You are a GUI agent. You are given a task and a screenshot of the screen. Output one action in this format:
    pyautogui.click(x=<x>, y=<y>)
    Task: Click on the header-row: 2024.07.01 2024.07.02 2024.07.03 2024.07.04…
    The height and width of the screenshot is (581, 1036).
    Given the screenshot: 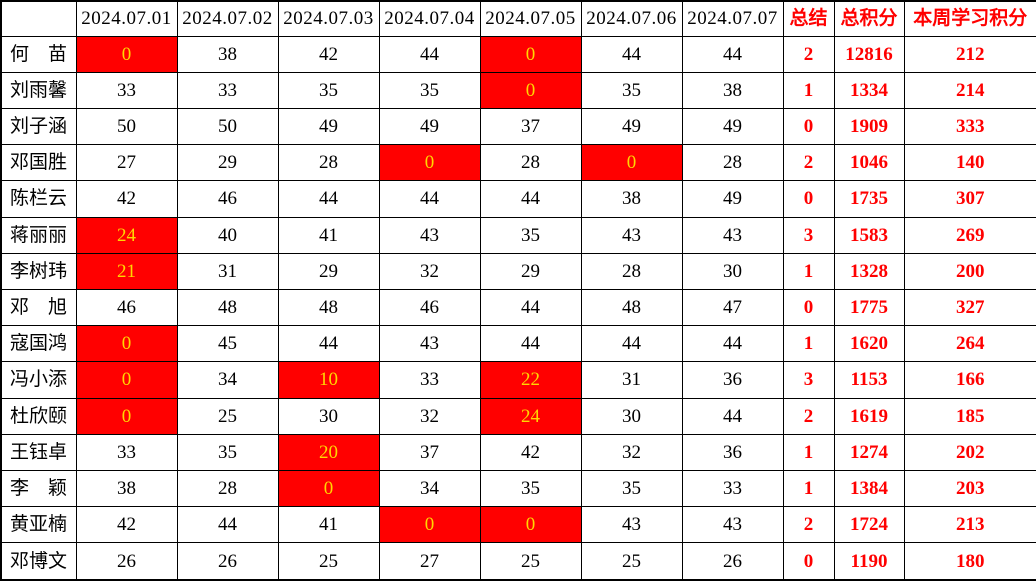 What is the action you would take?
    pyautogui.click(x=518, y=18)
    